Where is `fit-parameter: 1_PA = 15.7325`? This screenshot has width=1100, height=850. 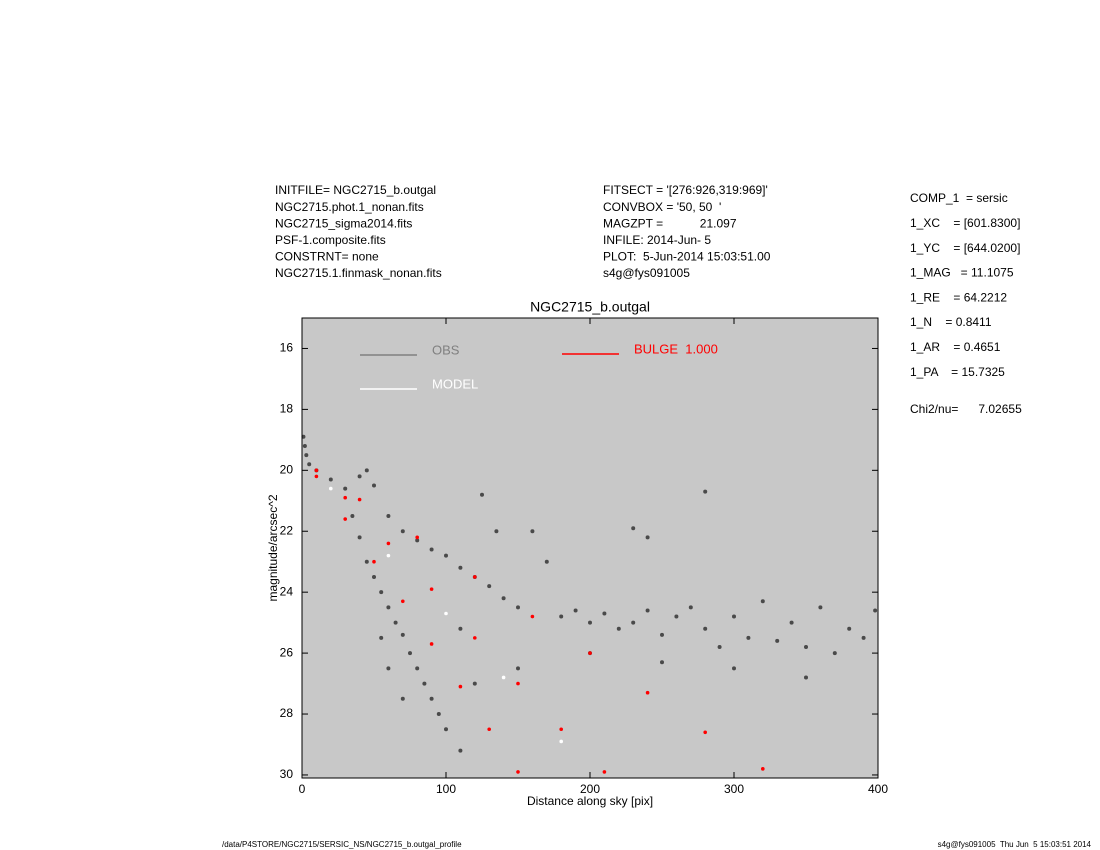 fit-parameter: 1_PA = 15.7325 is located at coordinates (957, 372).